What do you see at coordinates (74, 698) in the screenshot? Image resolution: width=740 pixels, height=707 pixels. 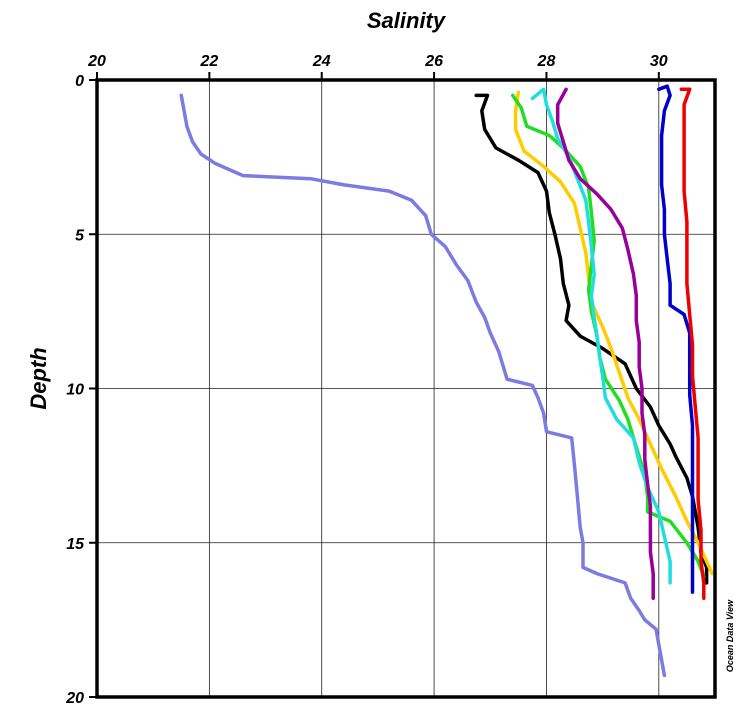 I see `y-tick-label: 20` at bounding box center [74, 698].